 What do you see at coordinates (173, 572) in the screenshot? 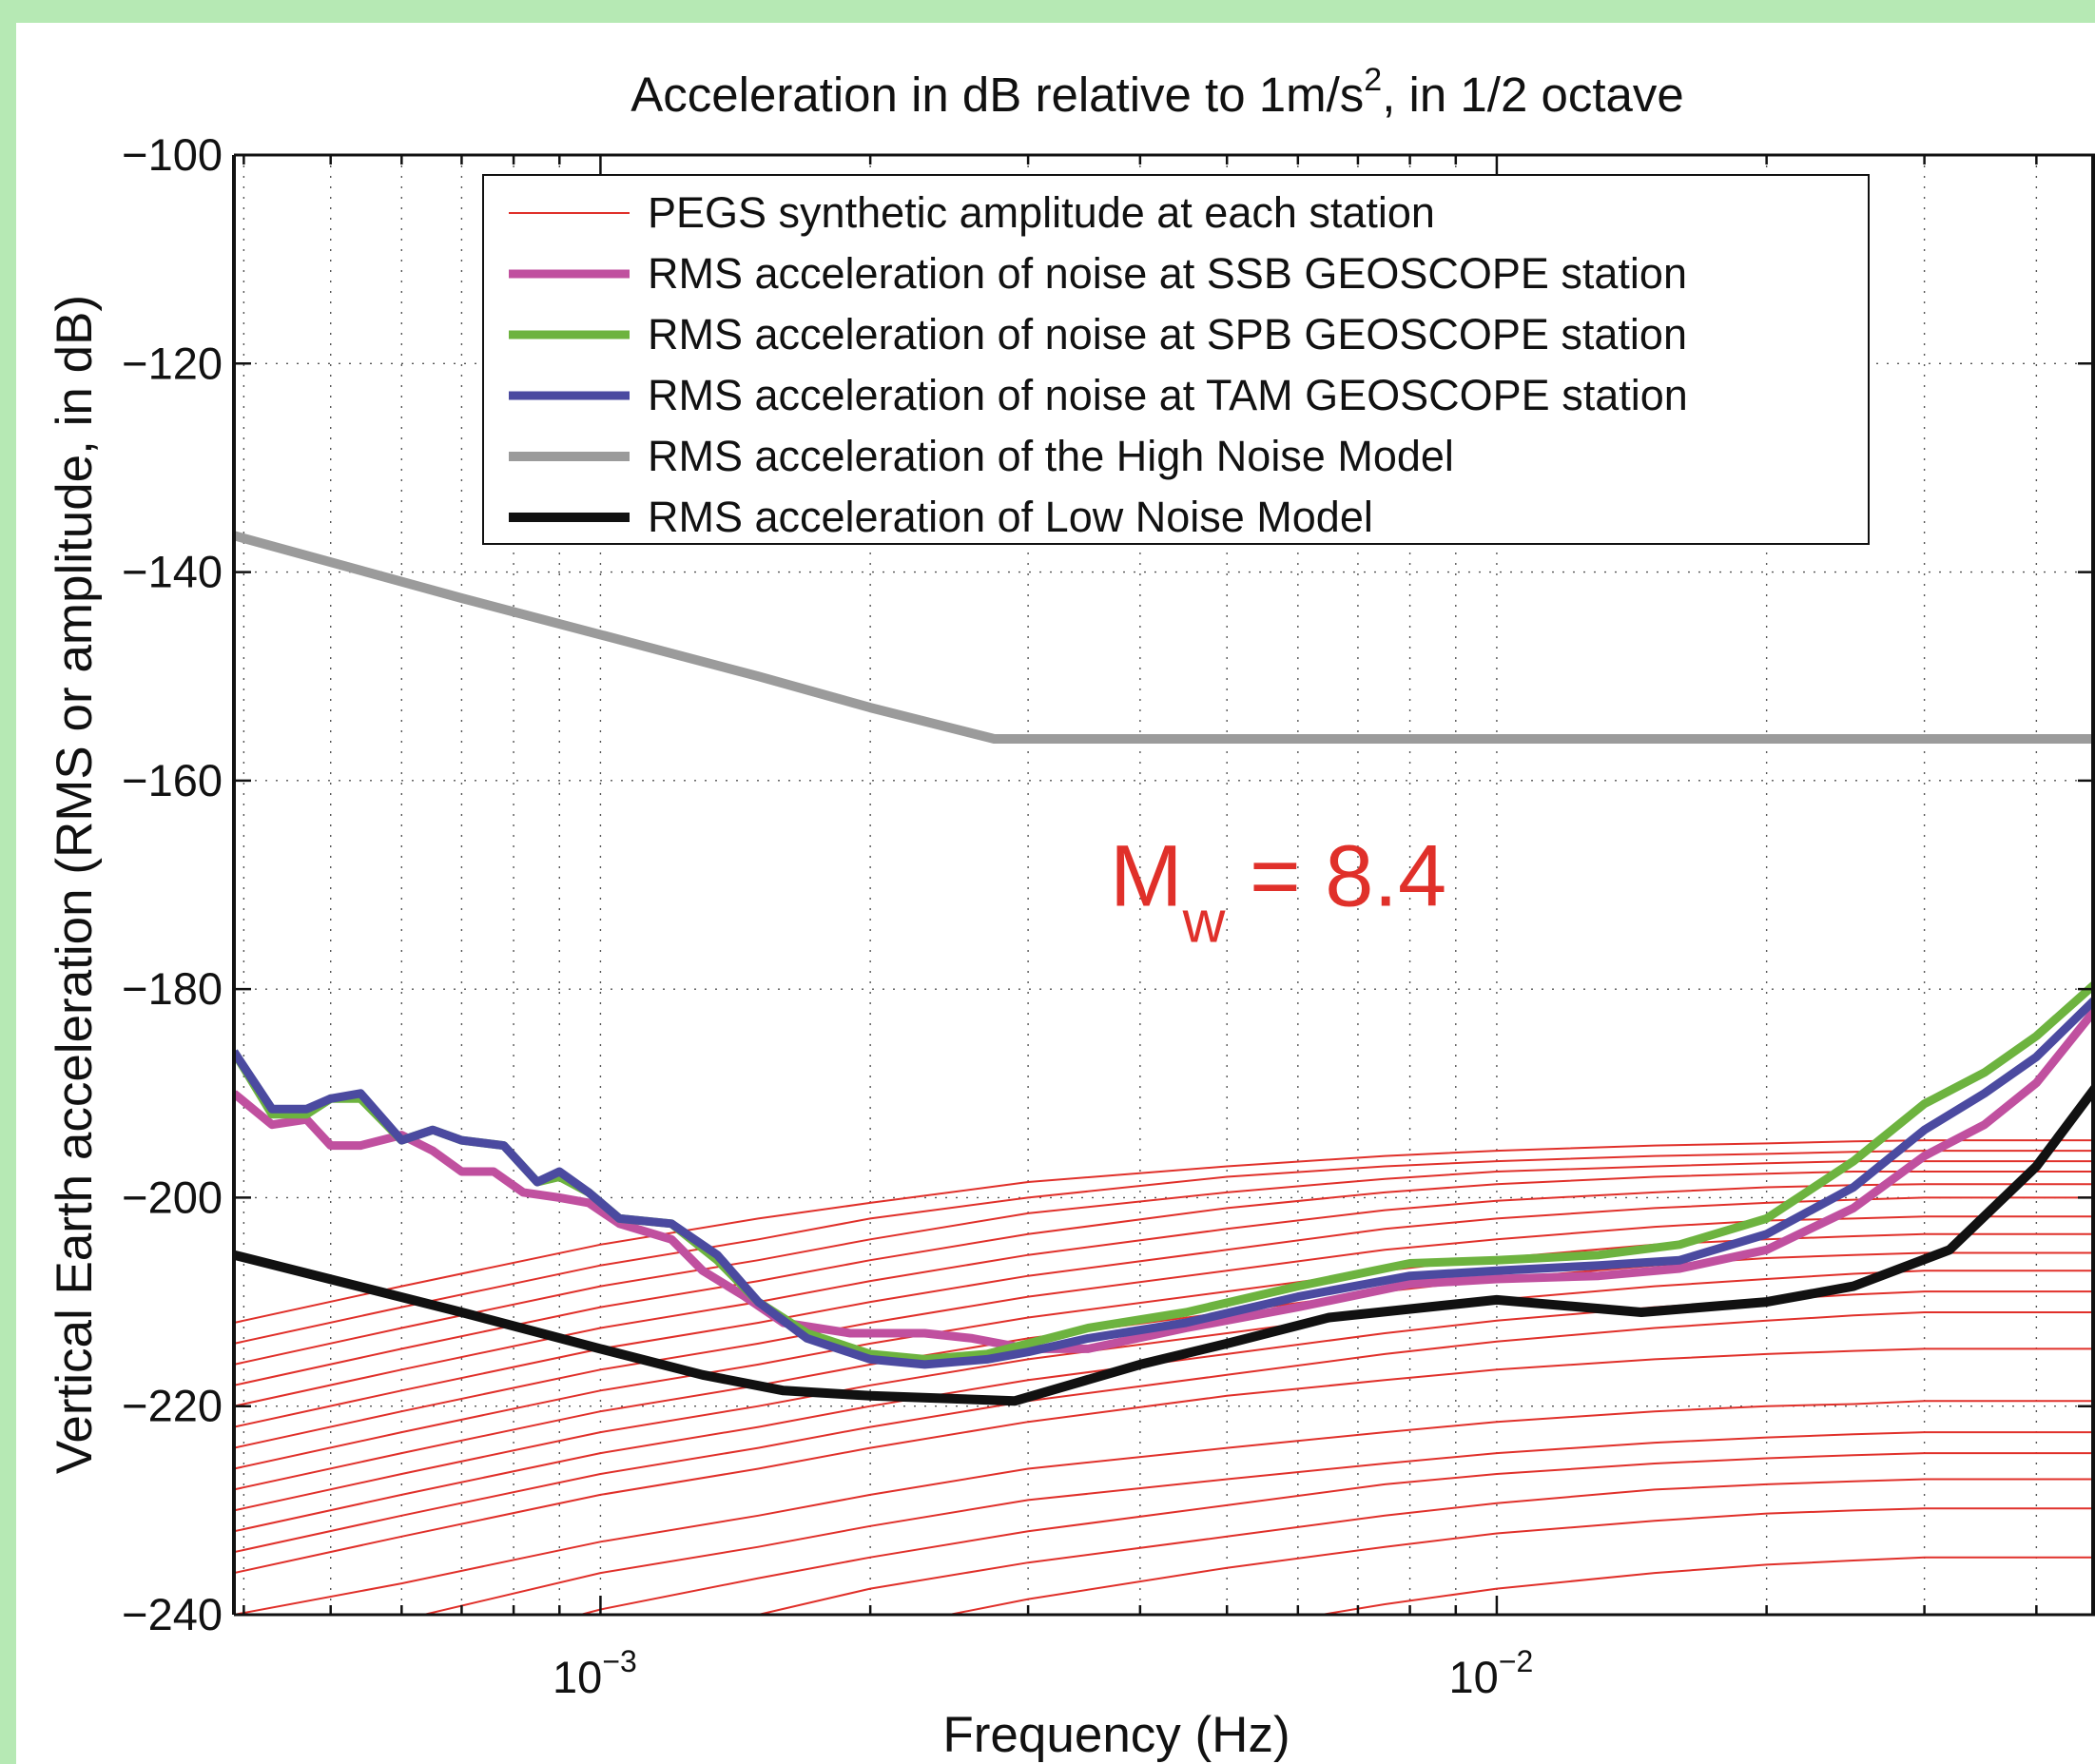
I see `y-tick-label: −140` at bounding box center [173, 572].